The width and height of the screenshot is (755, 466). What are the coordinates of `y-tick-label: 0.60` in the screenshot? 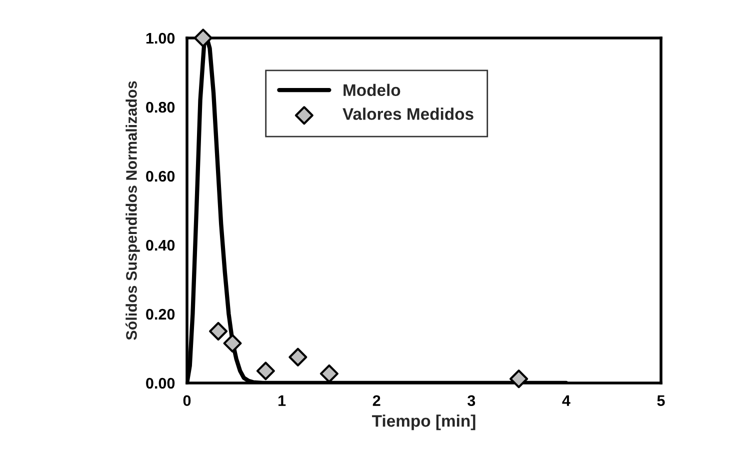 It's located at (160, 176).